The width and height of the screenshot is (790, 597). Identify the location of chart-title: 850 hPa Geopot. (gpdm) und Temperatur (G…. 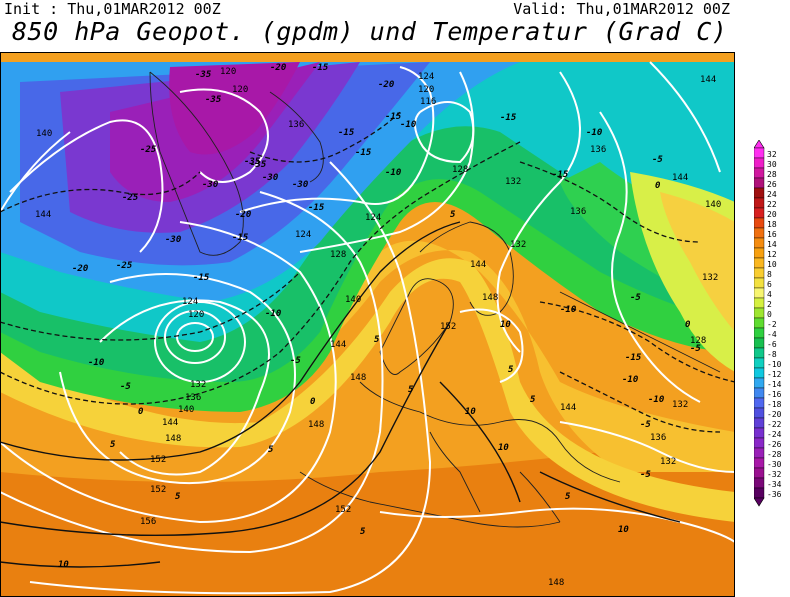
(370, 31).